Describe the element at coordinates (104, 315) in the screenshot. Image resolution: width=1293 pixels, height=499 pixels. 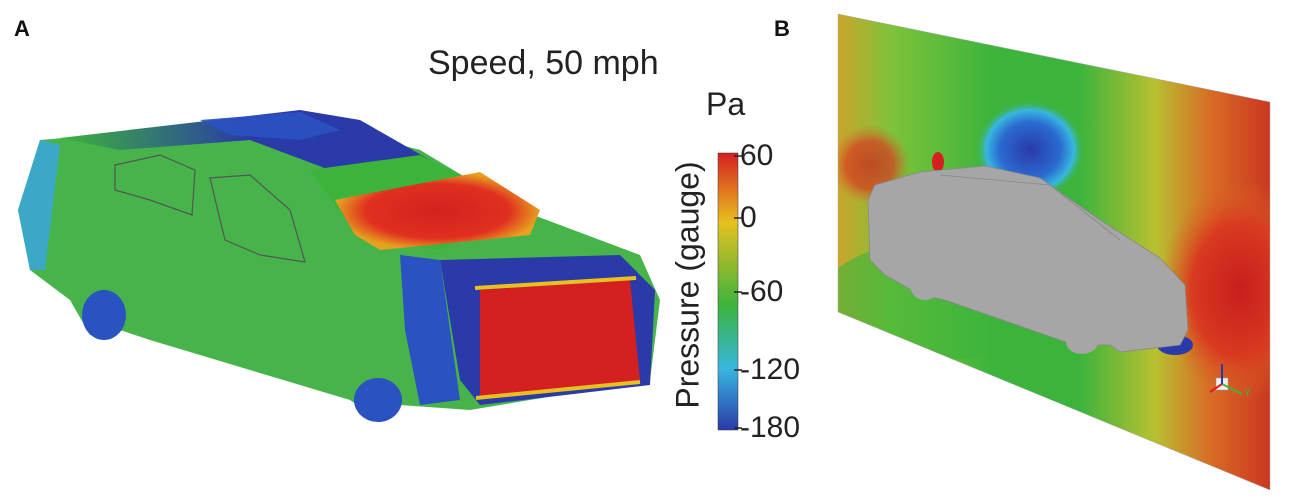
I see `car-rear-wheel` at that location.